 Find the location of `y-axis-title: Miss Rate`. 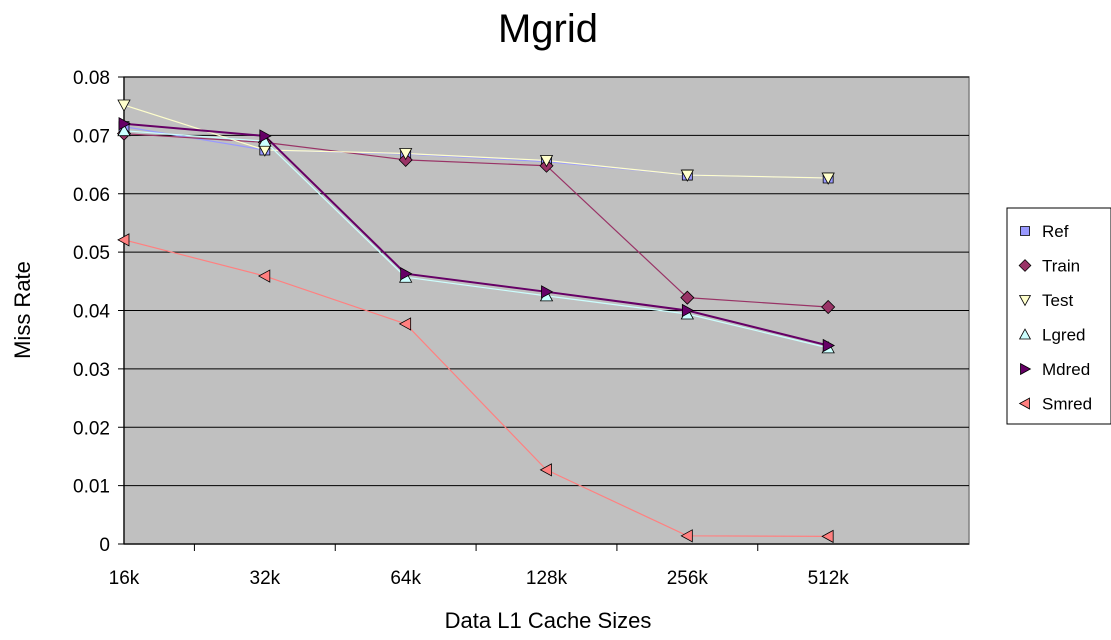

y-axis-title: Miss Rate is located at coordinates (22, 310).